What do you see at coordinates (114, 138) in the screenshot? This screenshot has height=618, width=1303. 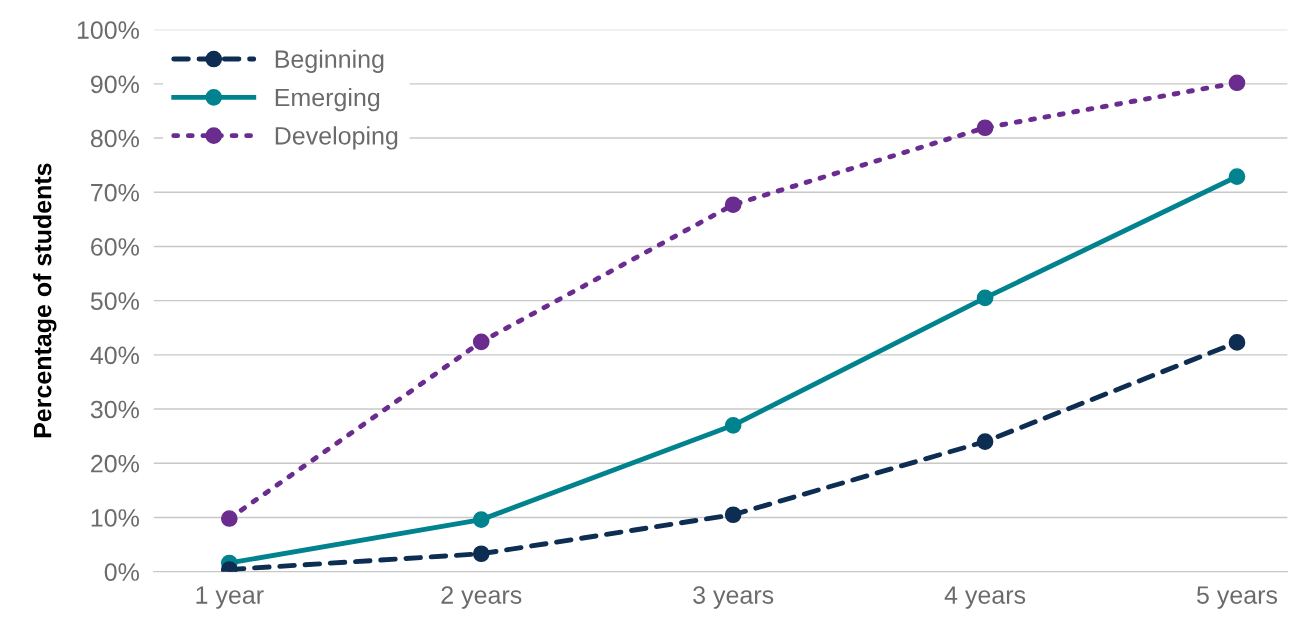 I see `y-tick-label: 80%` at bounding box center [114, 138].